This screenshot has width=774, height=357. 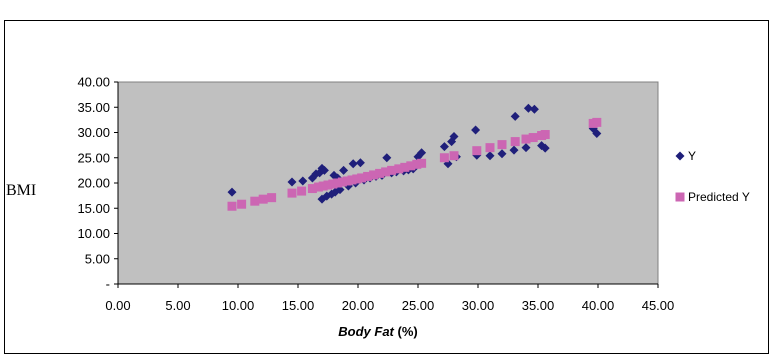 What do you see at coordinates (538, 305) in the screenshot?
I see `x-tick-label: 35.00` at bounding box center [538, 305].